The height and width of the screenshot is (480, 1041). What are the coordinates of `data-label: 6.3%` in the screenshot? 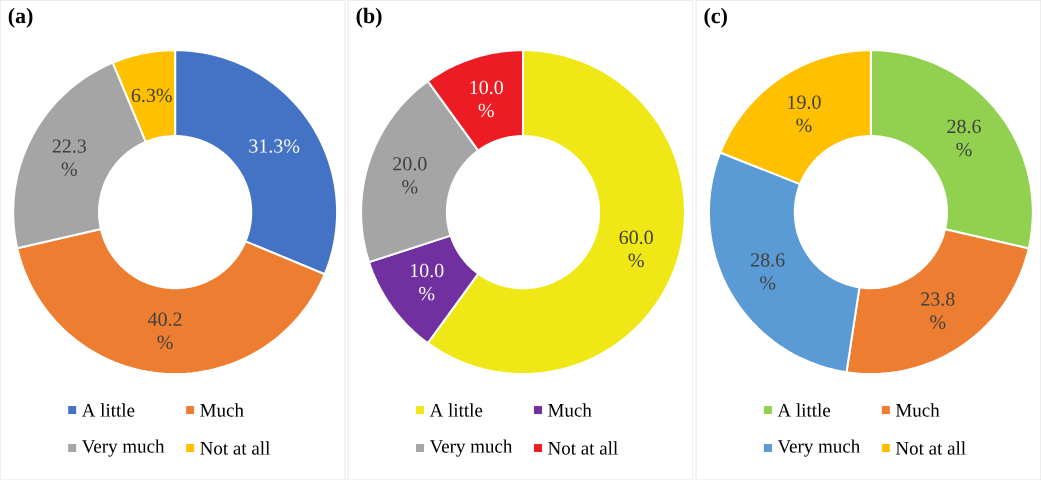 It's located at (151, 95).